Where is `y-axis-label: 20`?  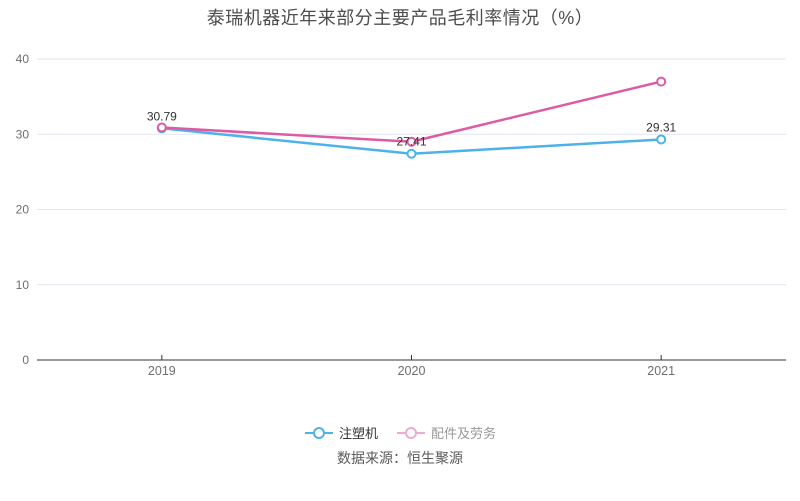
y-axis-label: 20 is located at coordinates (23, 210).